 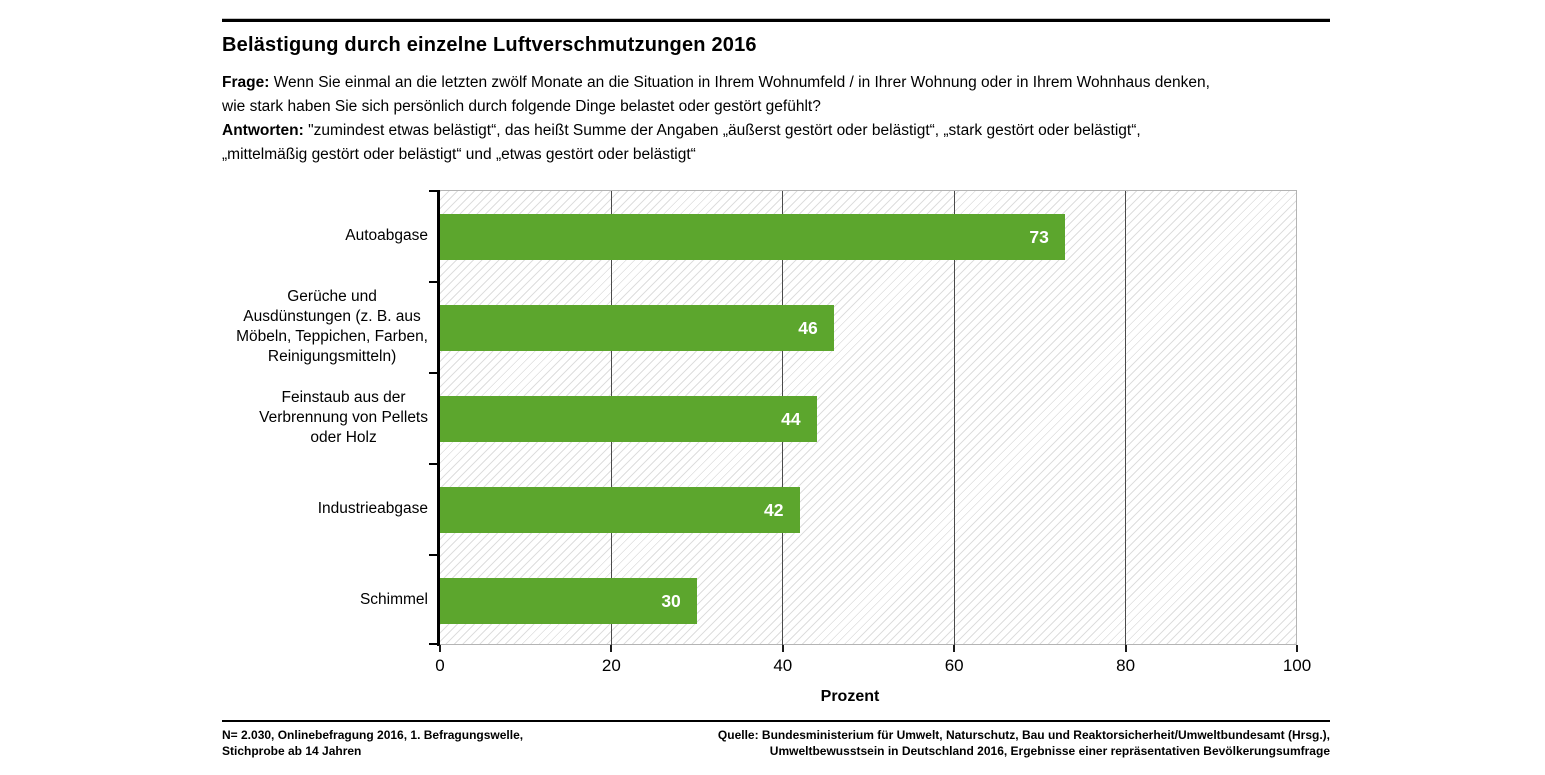 I want to click on x-axis-title: Prozent, so click(x=850, y=696).